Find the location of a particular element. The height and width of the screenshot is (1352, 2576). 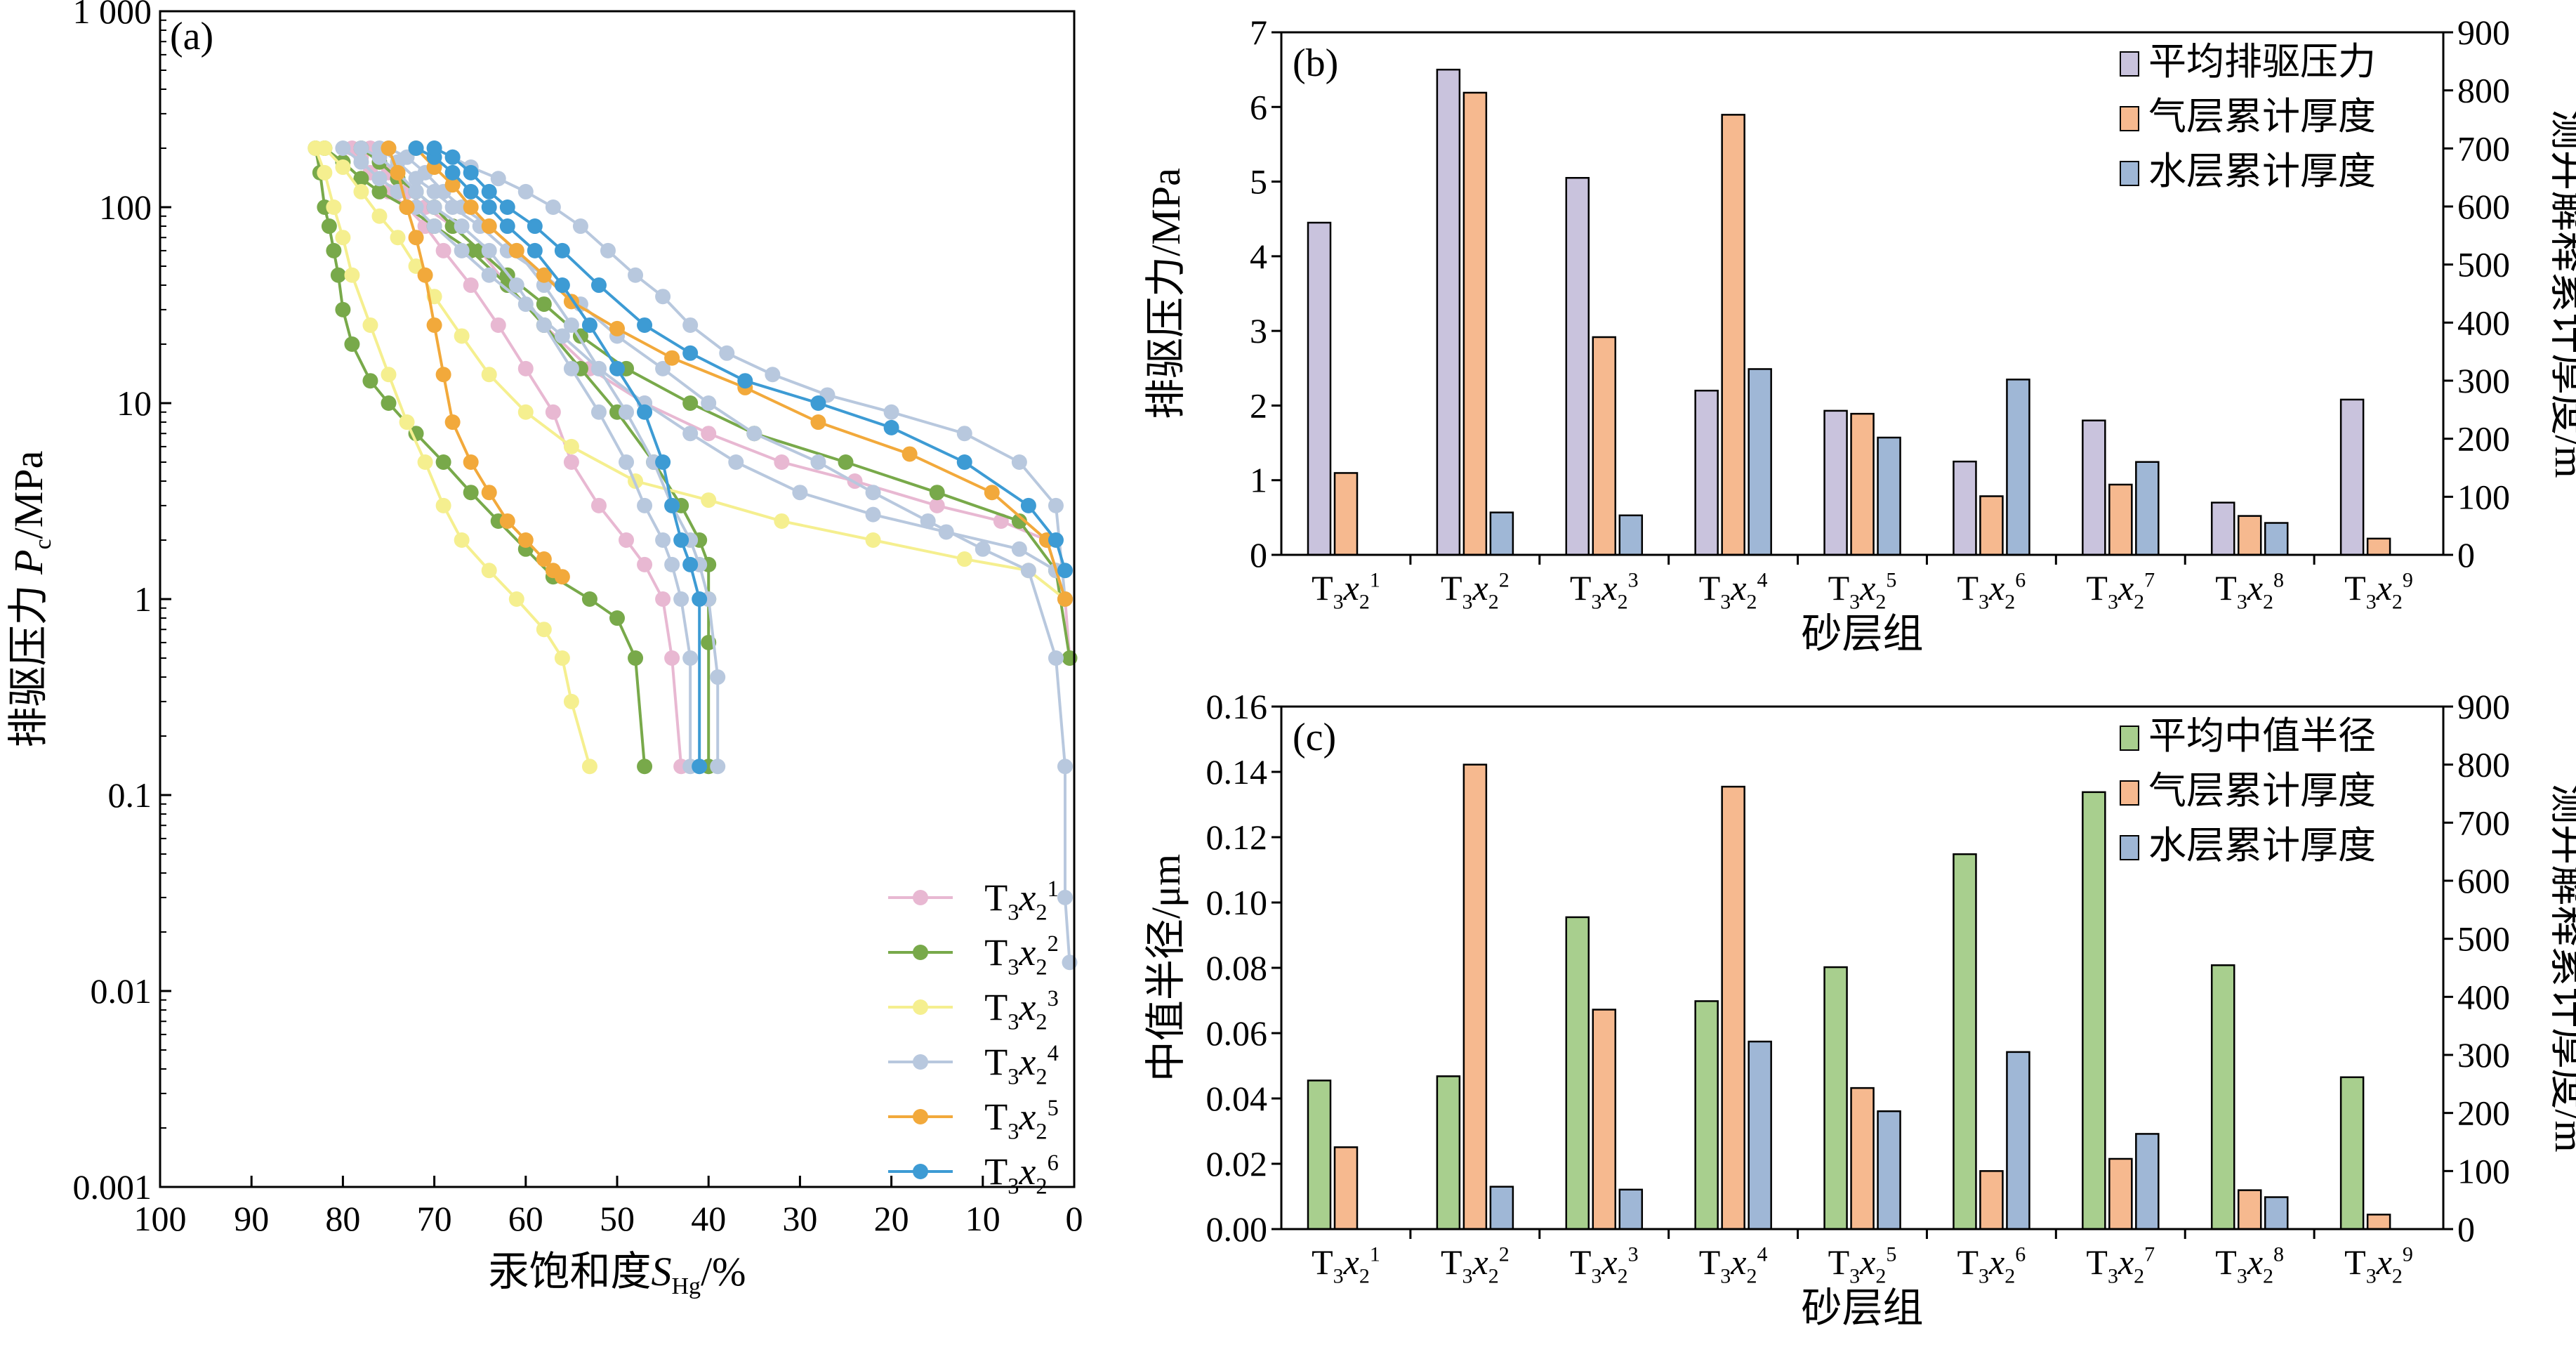

y-tick-label: 0.001 is located at coordinates (112, 1187).